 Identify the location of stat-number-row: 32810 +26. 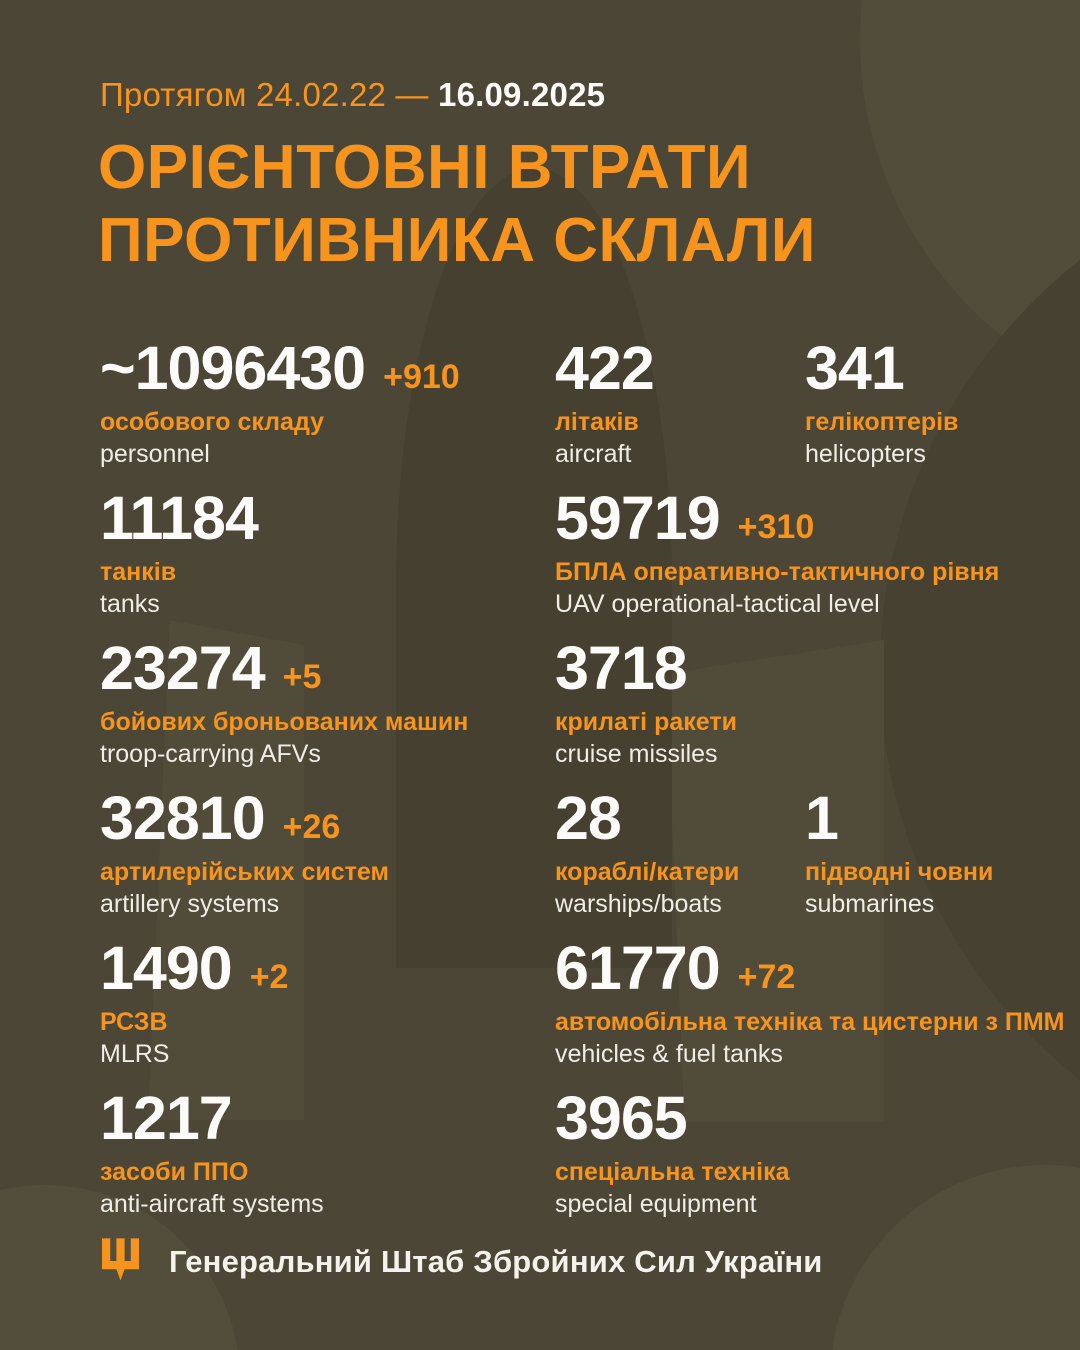
(244, 818).